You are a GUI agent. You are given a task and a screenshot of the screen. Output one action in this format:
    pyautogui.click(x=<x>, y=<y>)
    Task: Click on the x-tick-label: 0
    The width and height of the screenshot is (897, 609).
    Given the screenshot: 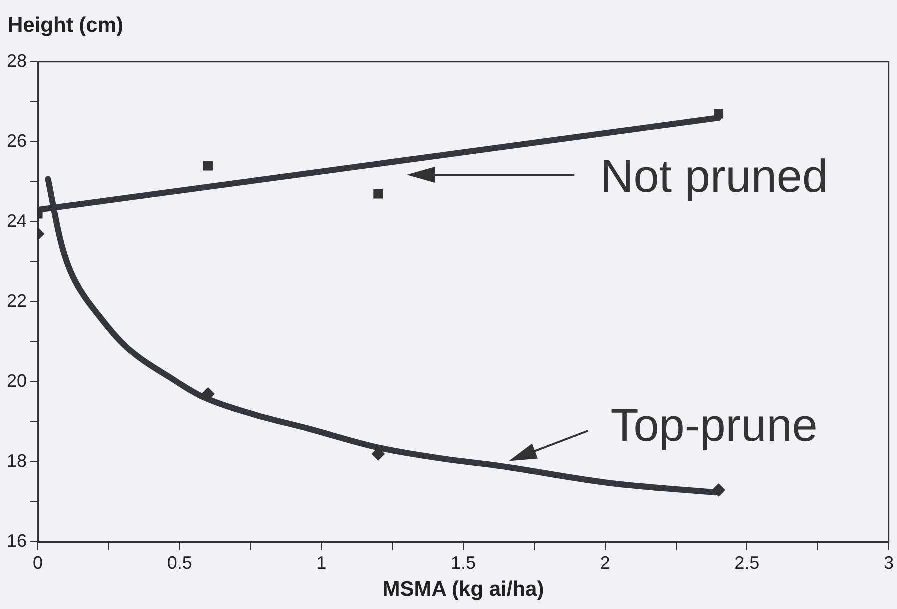 What is the action you would take?
    pyautogui.click(x=38, y=562)
    